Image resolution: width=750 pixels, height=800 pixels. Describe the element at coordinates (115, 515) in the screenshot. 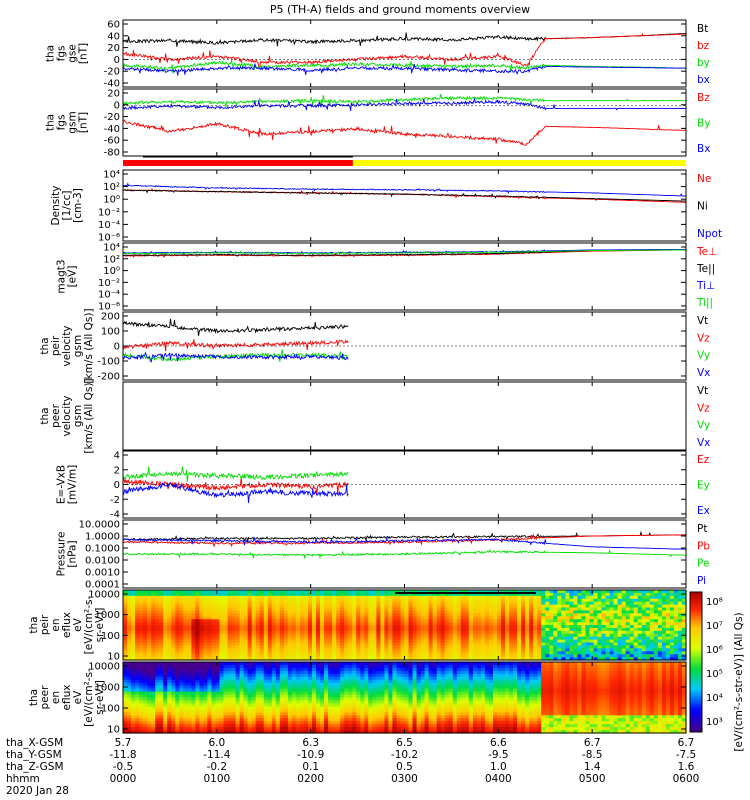

I see `y-tick-label-6-4: -4` at that location.